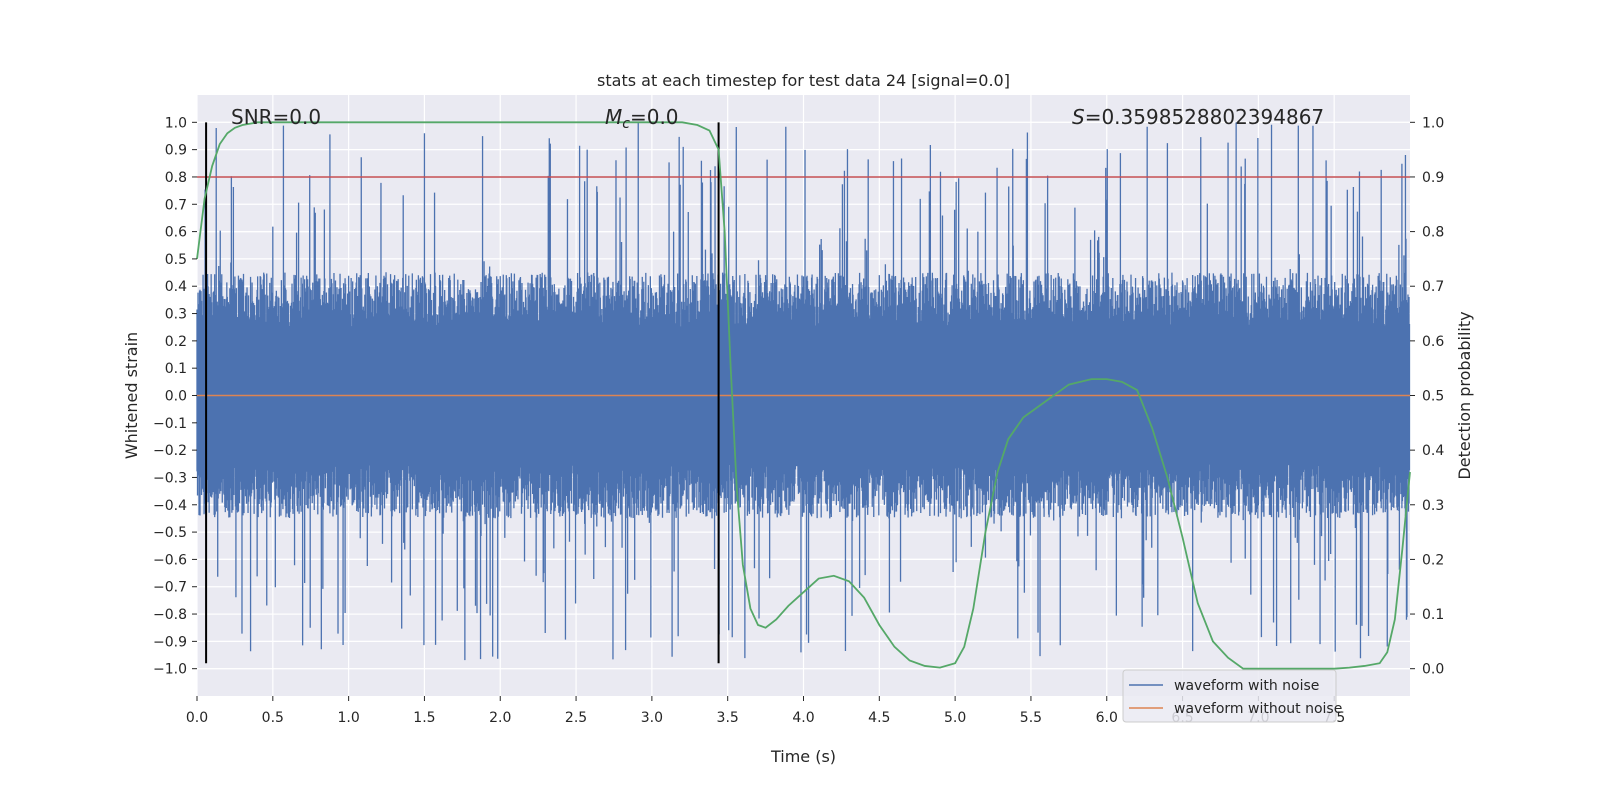  Describe the element at coordinates (1433, 287) in the screenshot. I see `y-right-tick-label-3: 0.7` at that location.